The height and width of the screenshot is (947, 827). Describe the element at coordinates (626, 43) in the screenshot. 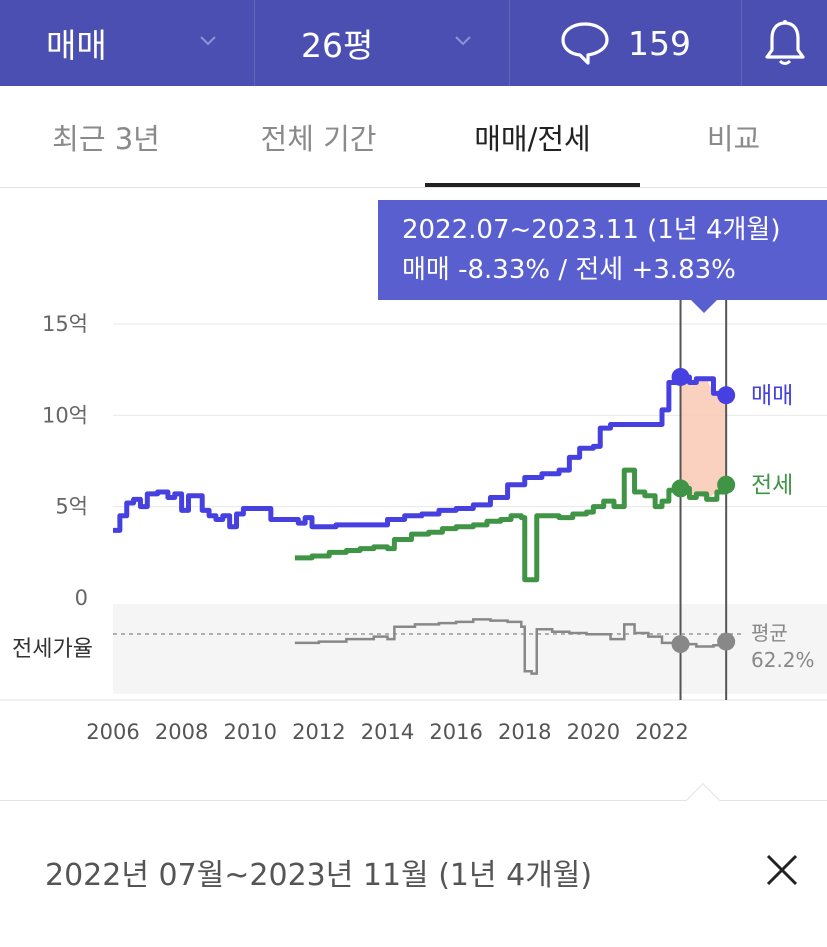

I see `comments-button: 159` at that location.